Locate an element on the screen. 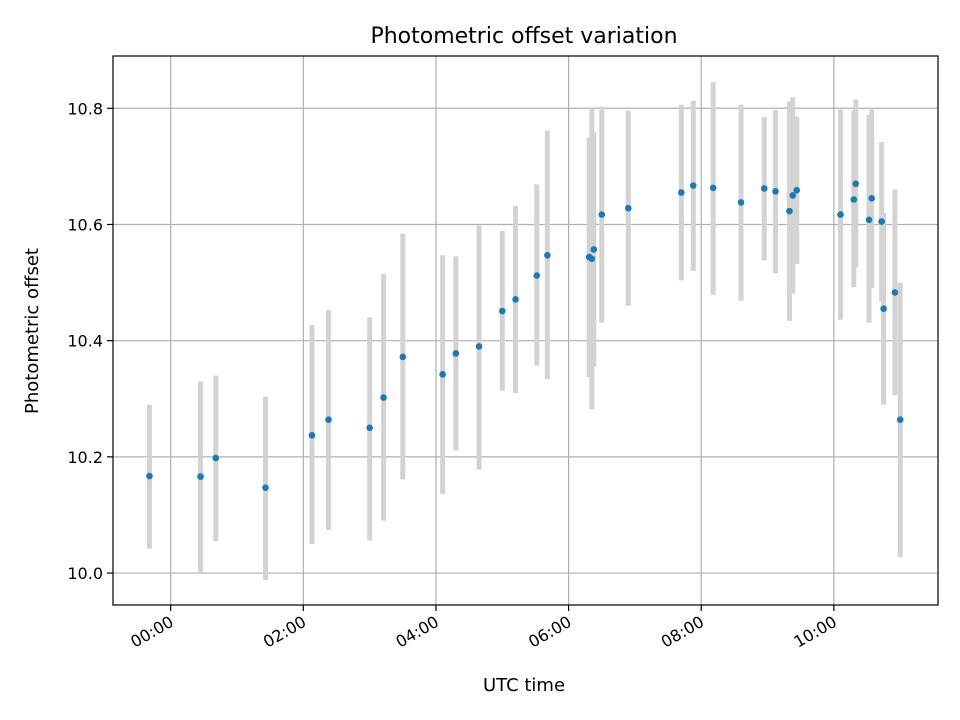 The width and height of the screenshot is (960, 720). x-tick-label: 10:00 is located at coordinates (814, 632).